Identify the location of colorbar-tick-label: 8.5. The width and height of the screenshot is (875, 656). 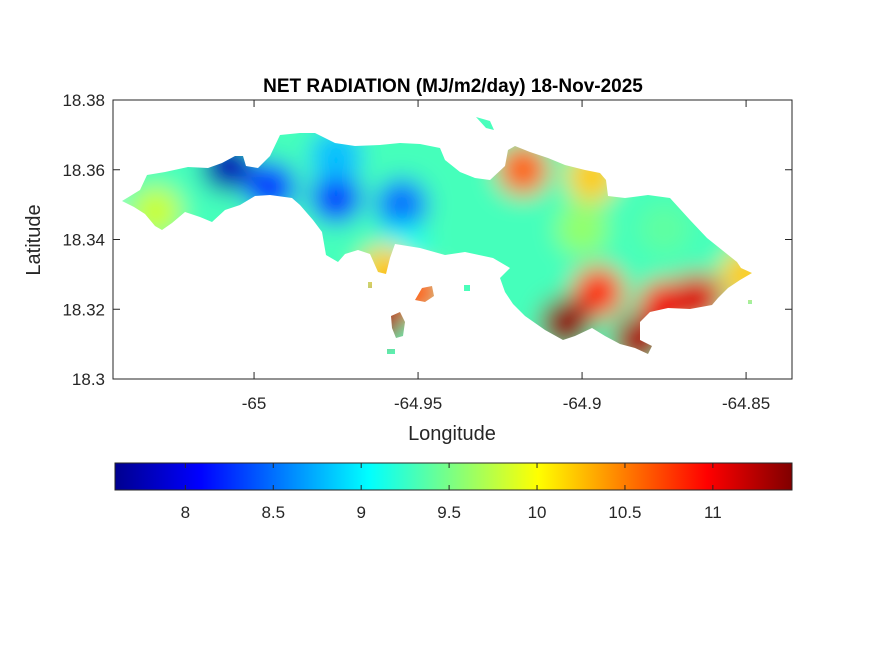
(273, 512).